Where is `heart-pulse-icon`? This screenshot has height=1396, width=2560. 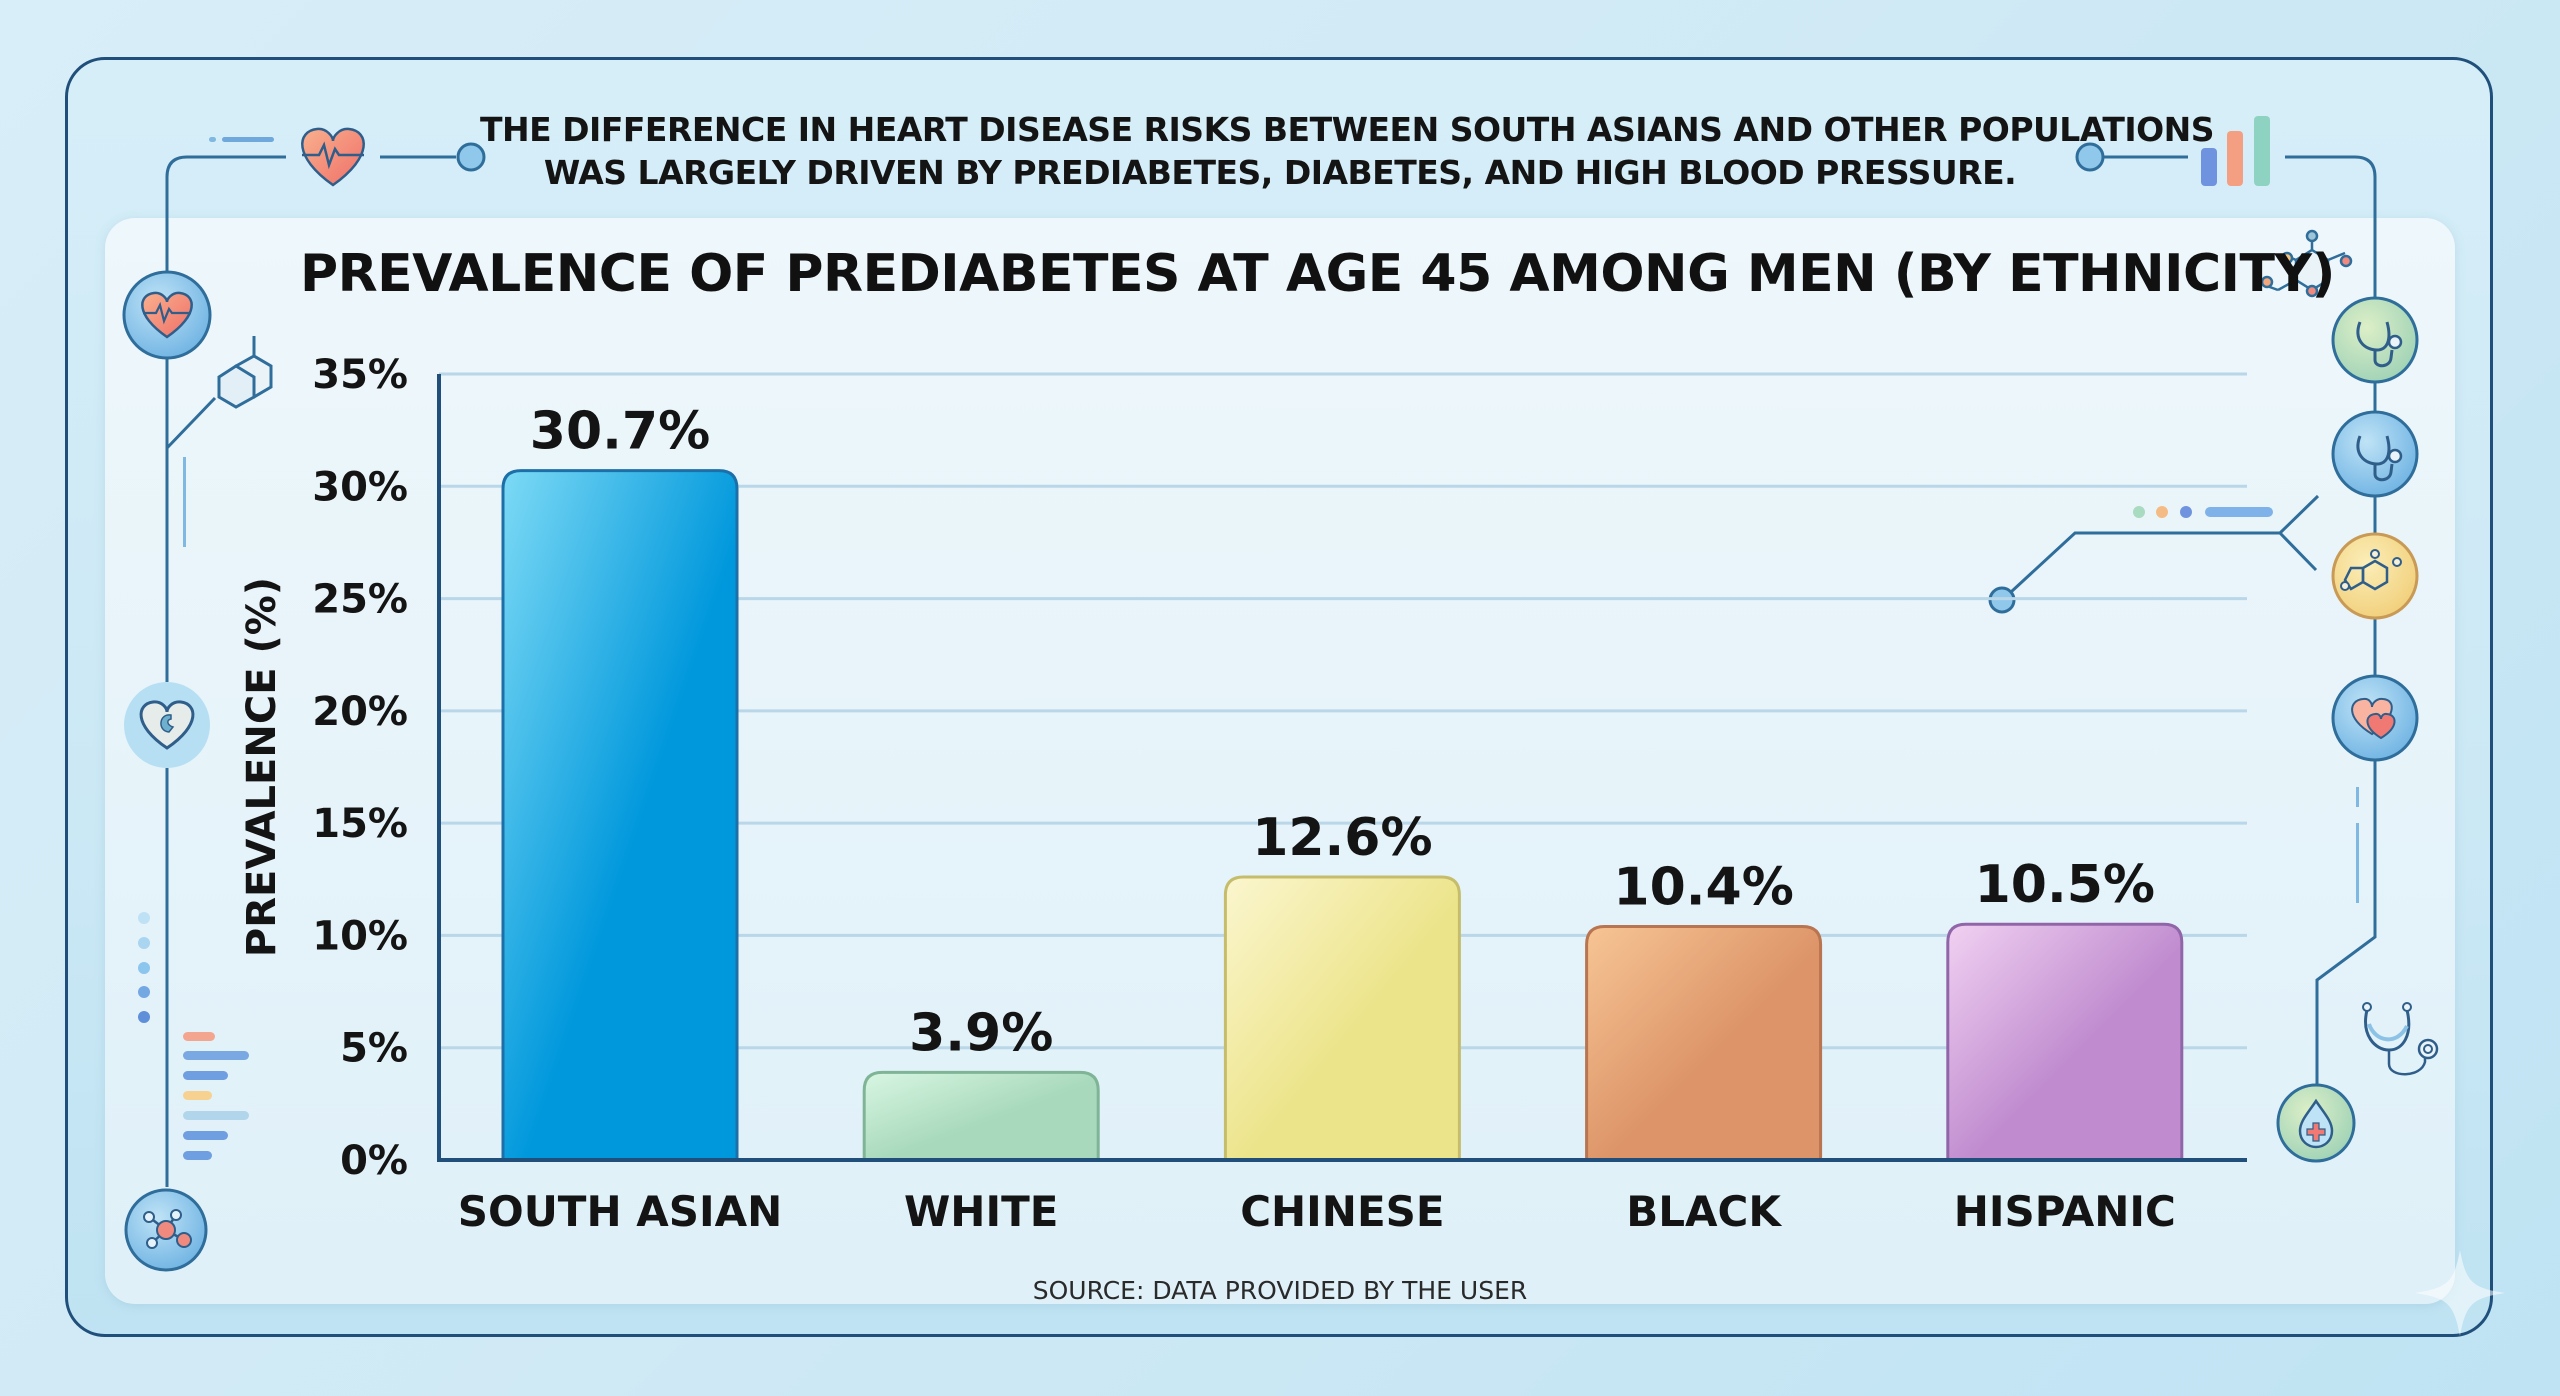 heart-pulse-icon is located at coordinates (333, 157).